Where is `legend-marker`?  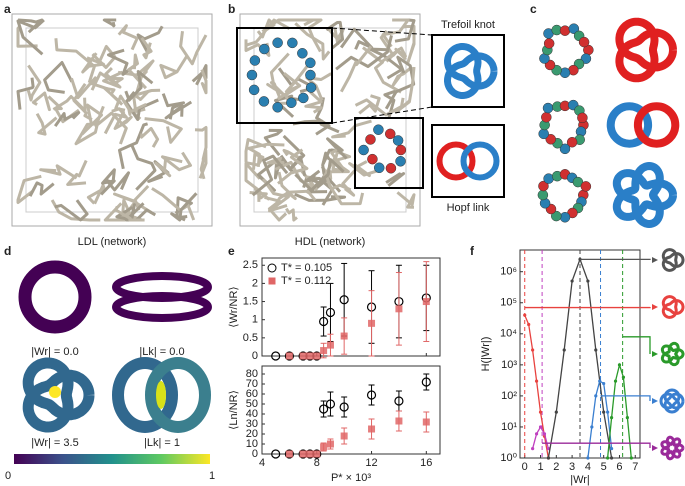 legend-marker is located at coordinates (272, 281).